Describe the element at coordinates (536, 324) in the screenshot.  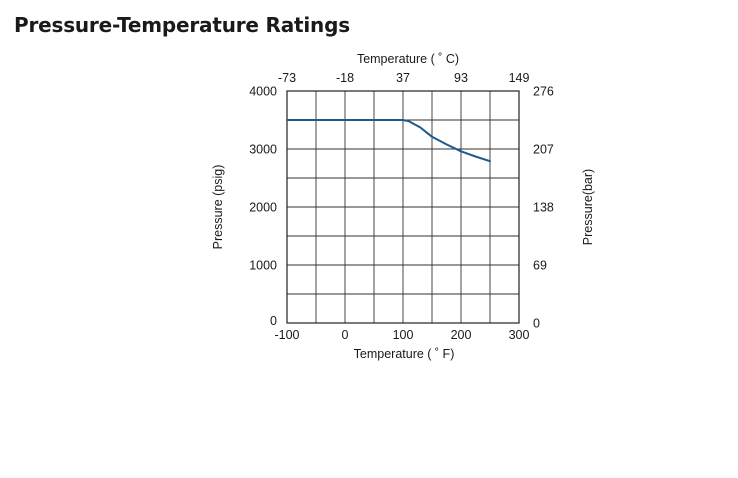
I see `y2-tick-label: 0` at that location.